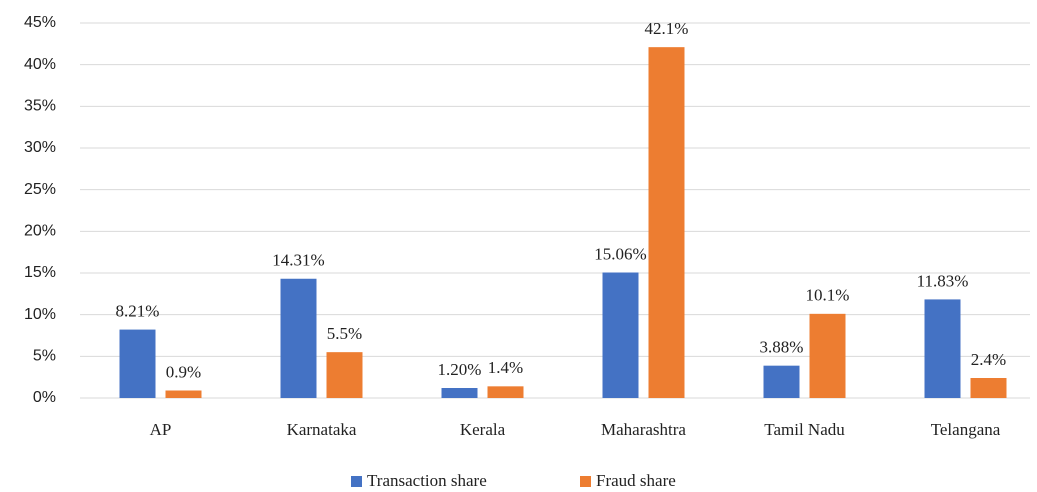  I want to click on y-tick-label: 0%, so click(44, 397).